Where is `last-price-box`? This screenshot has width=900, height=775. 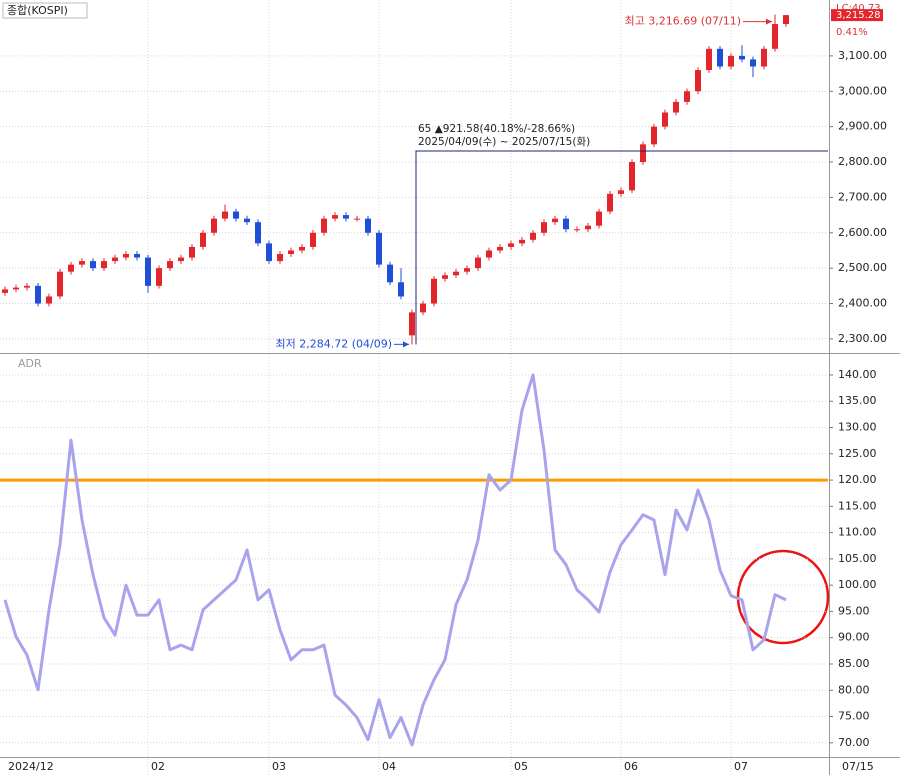
last-price-box is located at coordinates (857, 15).